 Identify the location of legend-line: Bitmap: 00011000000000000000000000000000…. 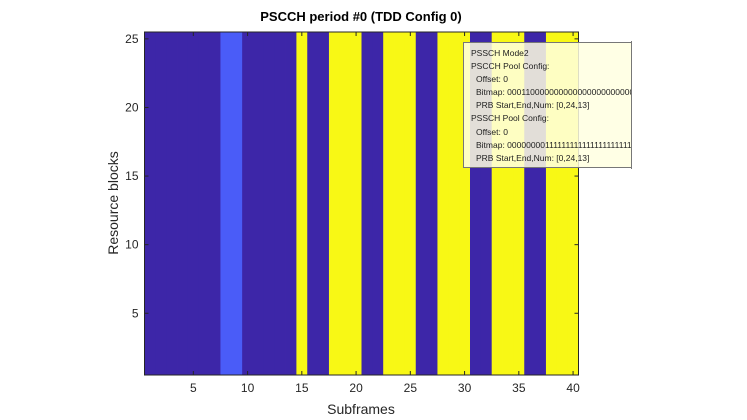
(553, 92).